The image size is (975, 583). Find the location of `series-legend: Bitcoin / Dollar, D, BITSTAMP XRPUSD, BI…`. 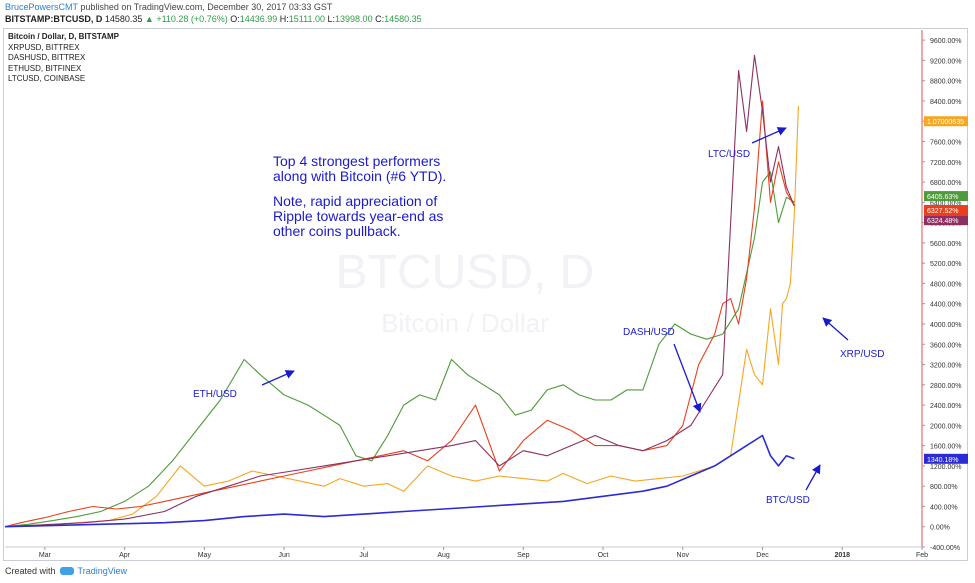

series-legend: Bitcoin / Dollar, D, BITSTAMP XRPUSD, BI… is located at coordinates (63, 58).